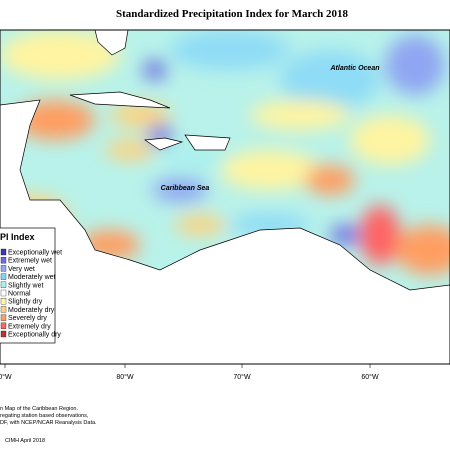 This screenshot has width=450, height=450. I want to click on credit: CIMH April 2018, so click(25, 441).